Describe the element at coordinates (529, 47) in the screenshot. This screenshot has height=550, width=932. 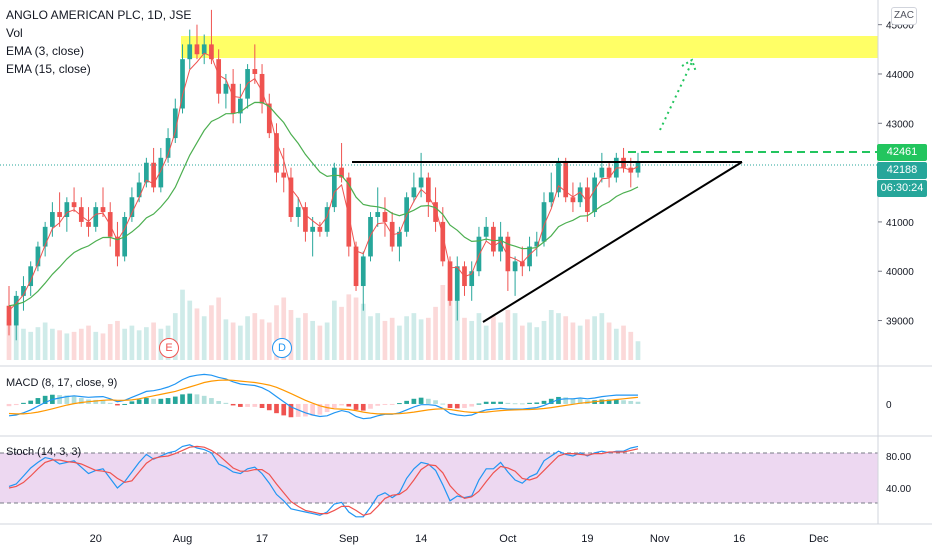
I see `resistance-zone` at that location.